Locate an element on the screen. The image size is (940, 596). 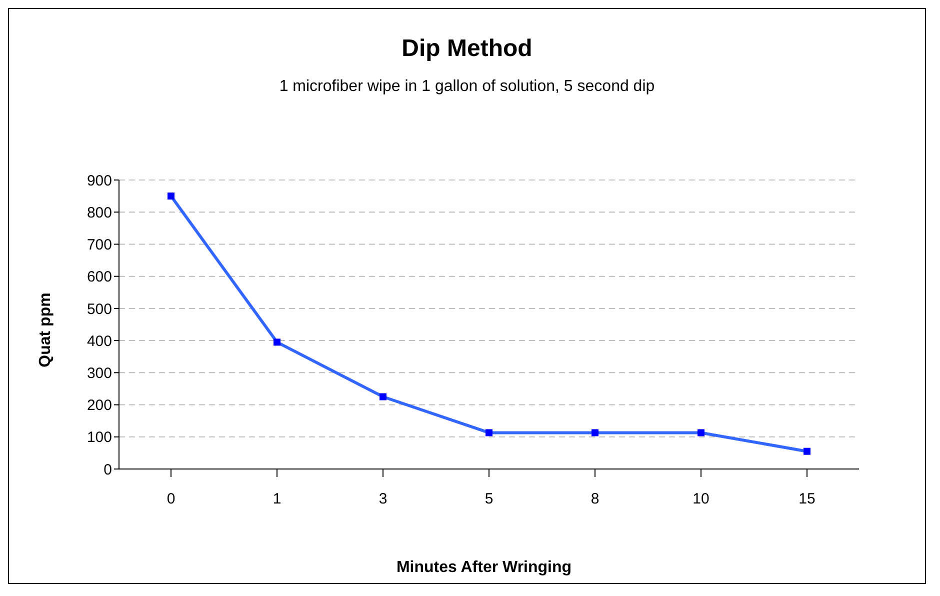
y-tick-label: 800 is located at coordinates (99, 213).